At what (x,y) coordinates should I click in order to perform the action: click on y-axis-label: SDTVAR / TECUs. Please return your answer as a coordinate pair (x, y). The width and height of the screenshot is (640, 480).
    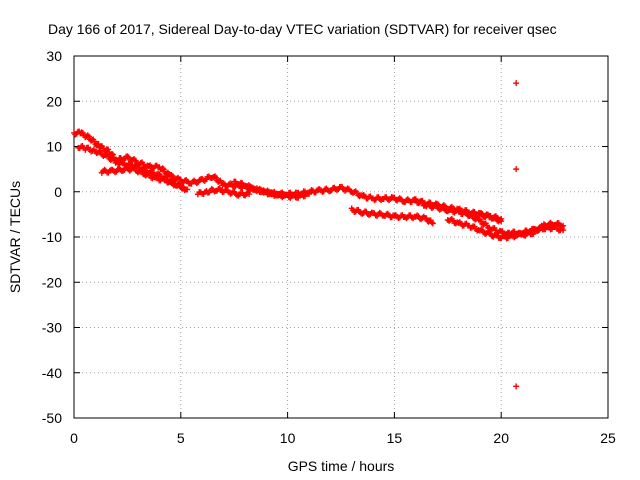
    Looking at the image, I should click on (15, 237).